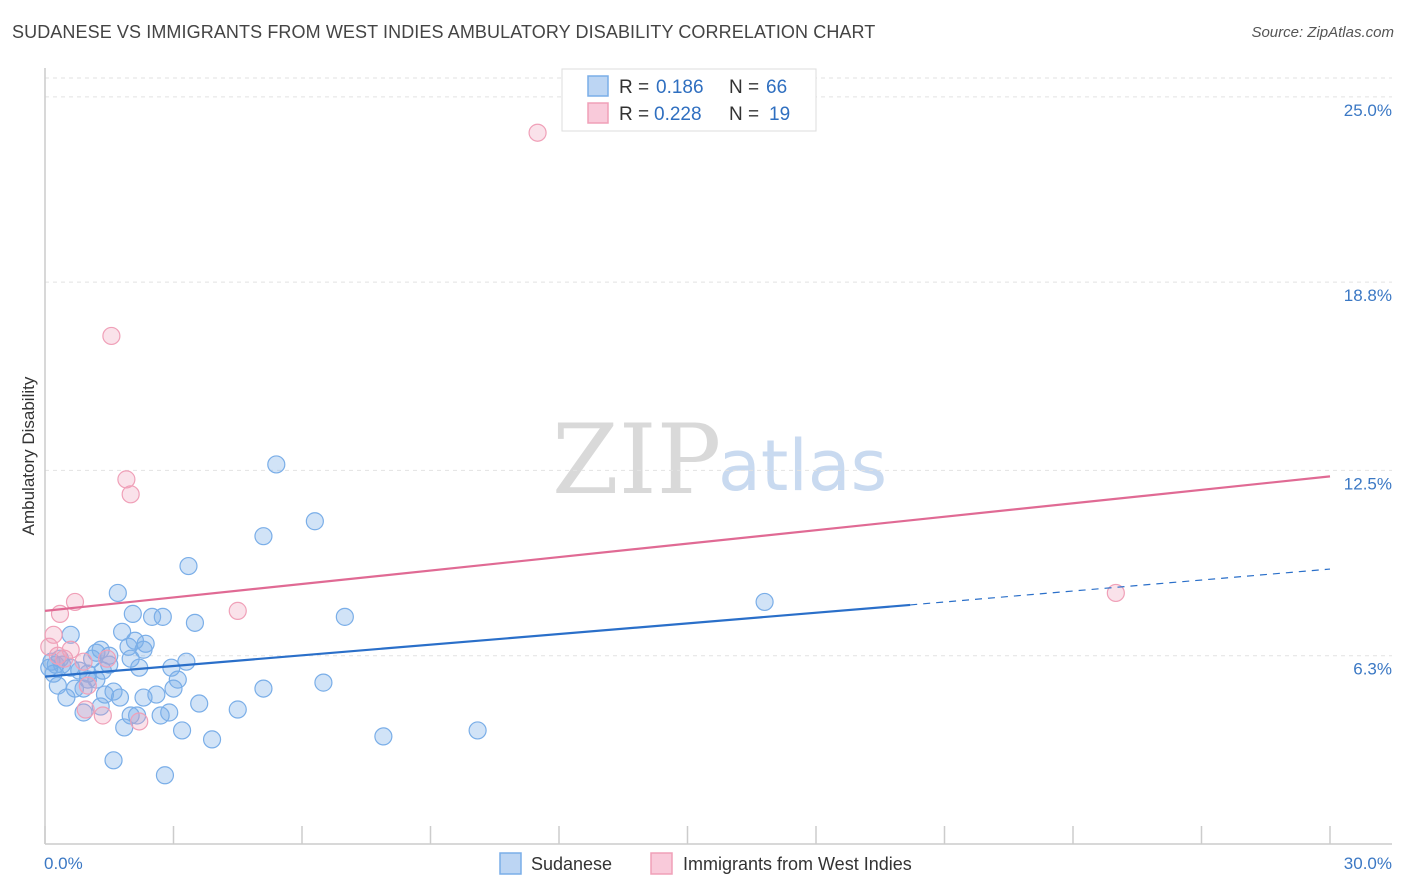  I want to click on bottom-legend-swatch-sudanese, so click(510, 863).